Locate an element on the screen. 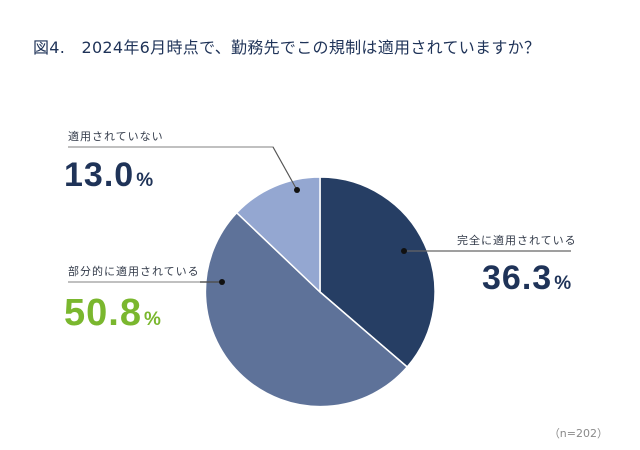  leader-dot-not-applied is located at coordinates (297, 190).